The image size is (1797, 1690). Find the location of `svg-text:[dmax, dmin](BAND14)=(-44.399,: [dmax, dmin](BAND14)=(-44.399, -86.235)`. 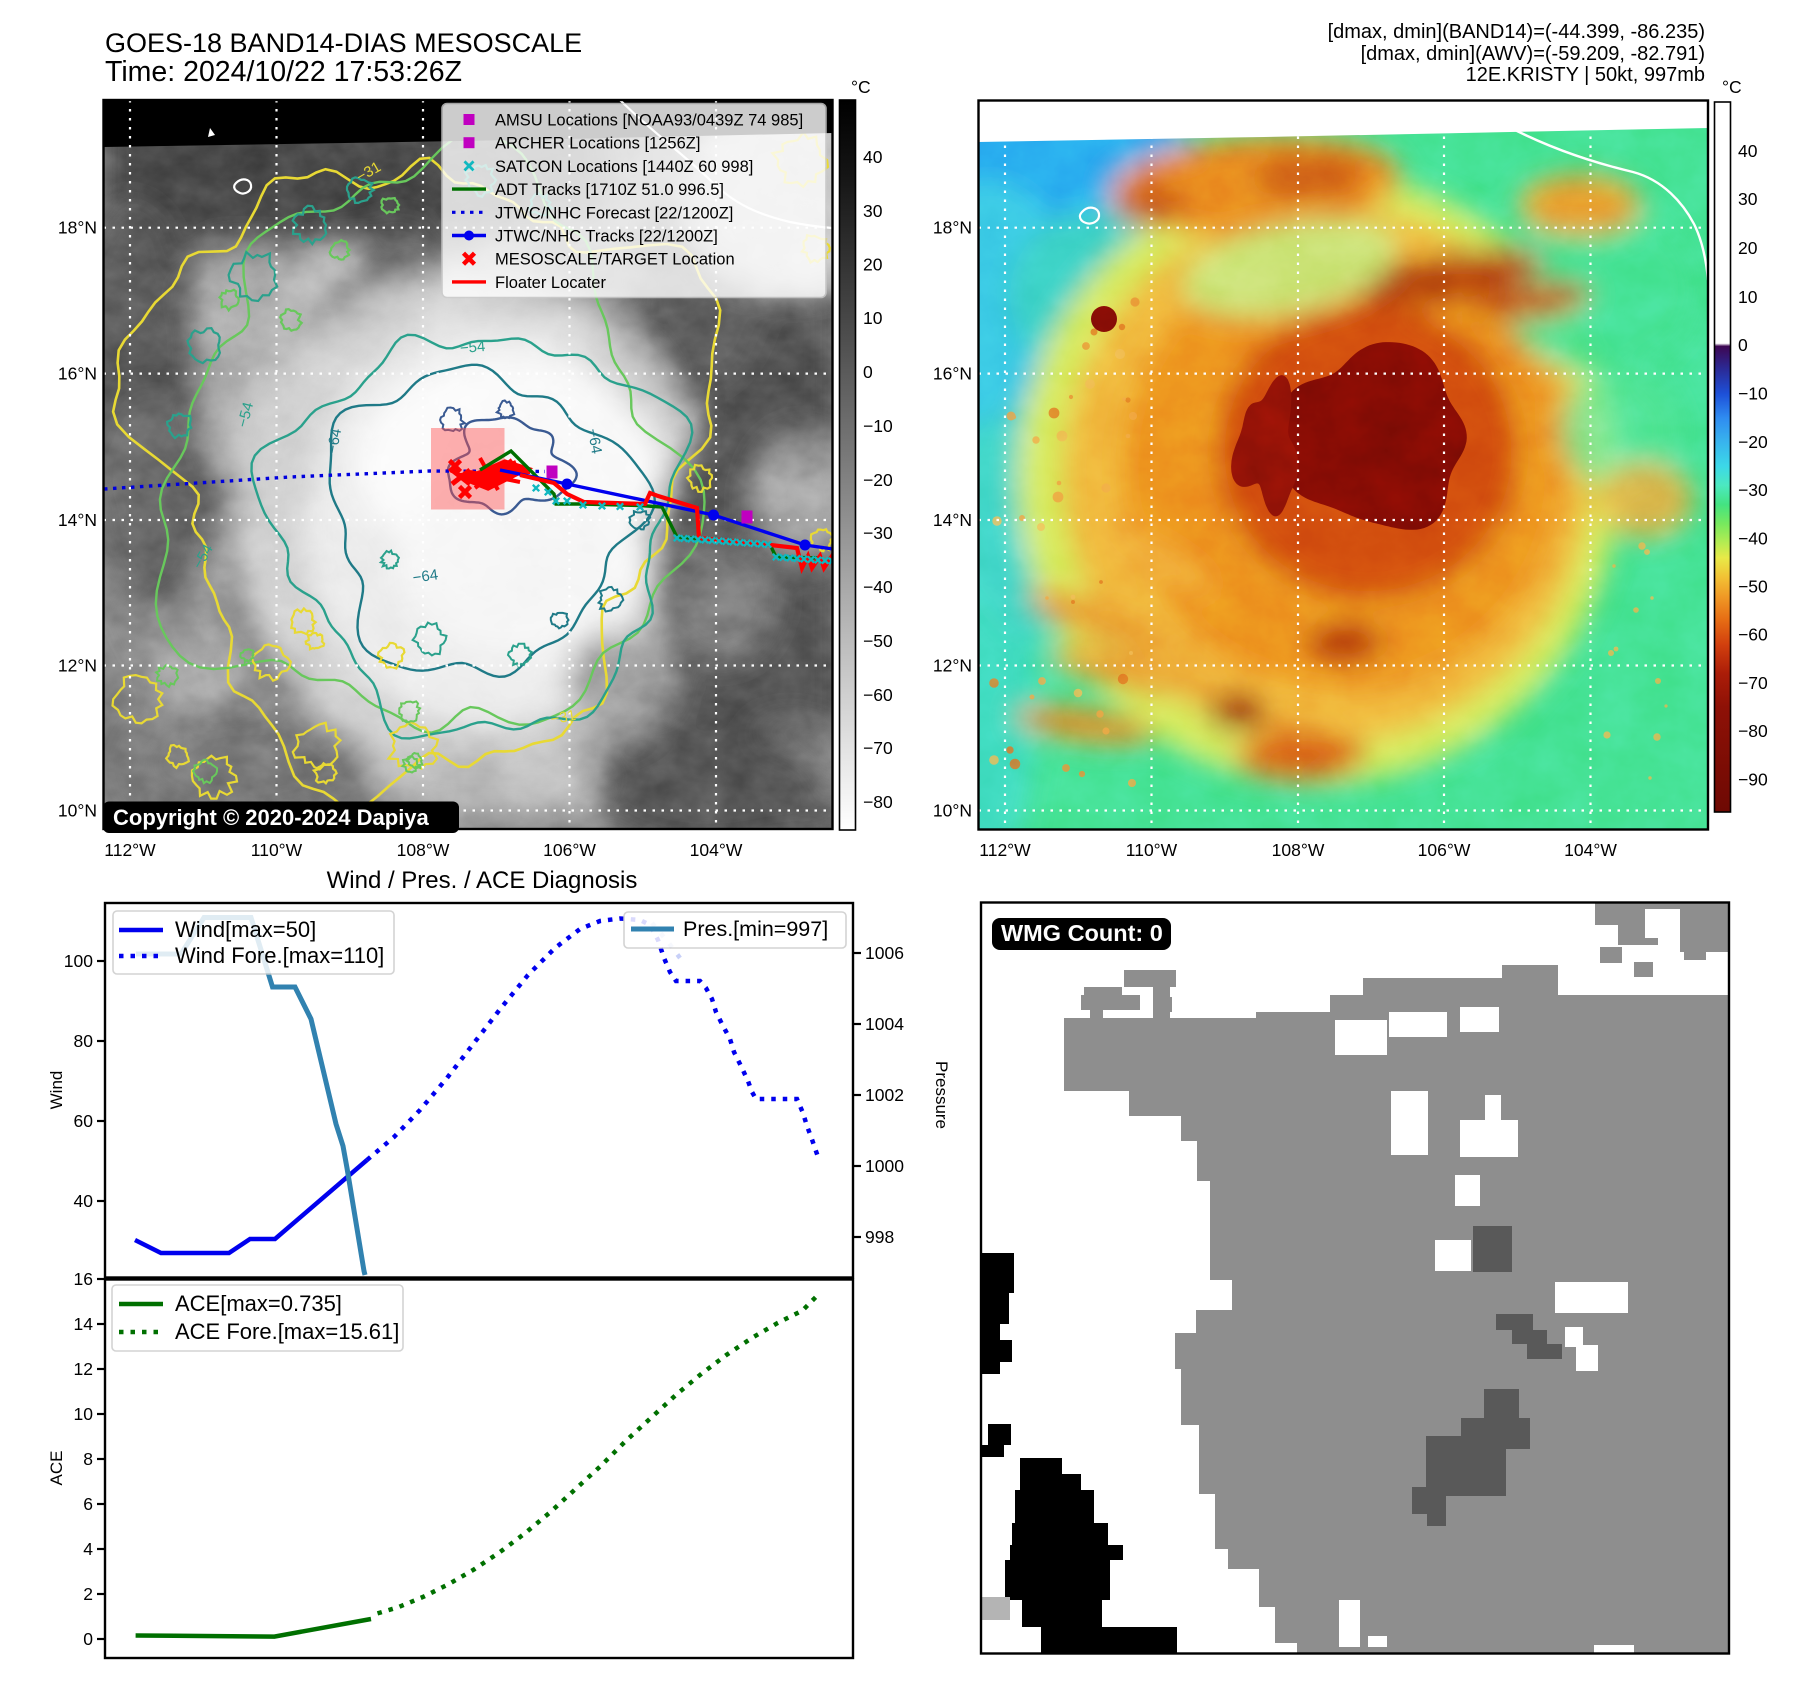

svg-text:[dmax, dmin](BAND14)=(-44.399,: [dmax, dmin](BAND14)=(-44.399, -86.235) is located at coordinates (1516, 32).